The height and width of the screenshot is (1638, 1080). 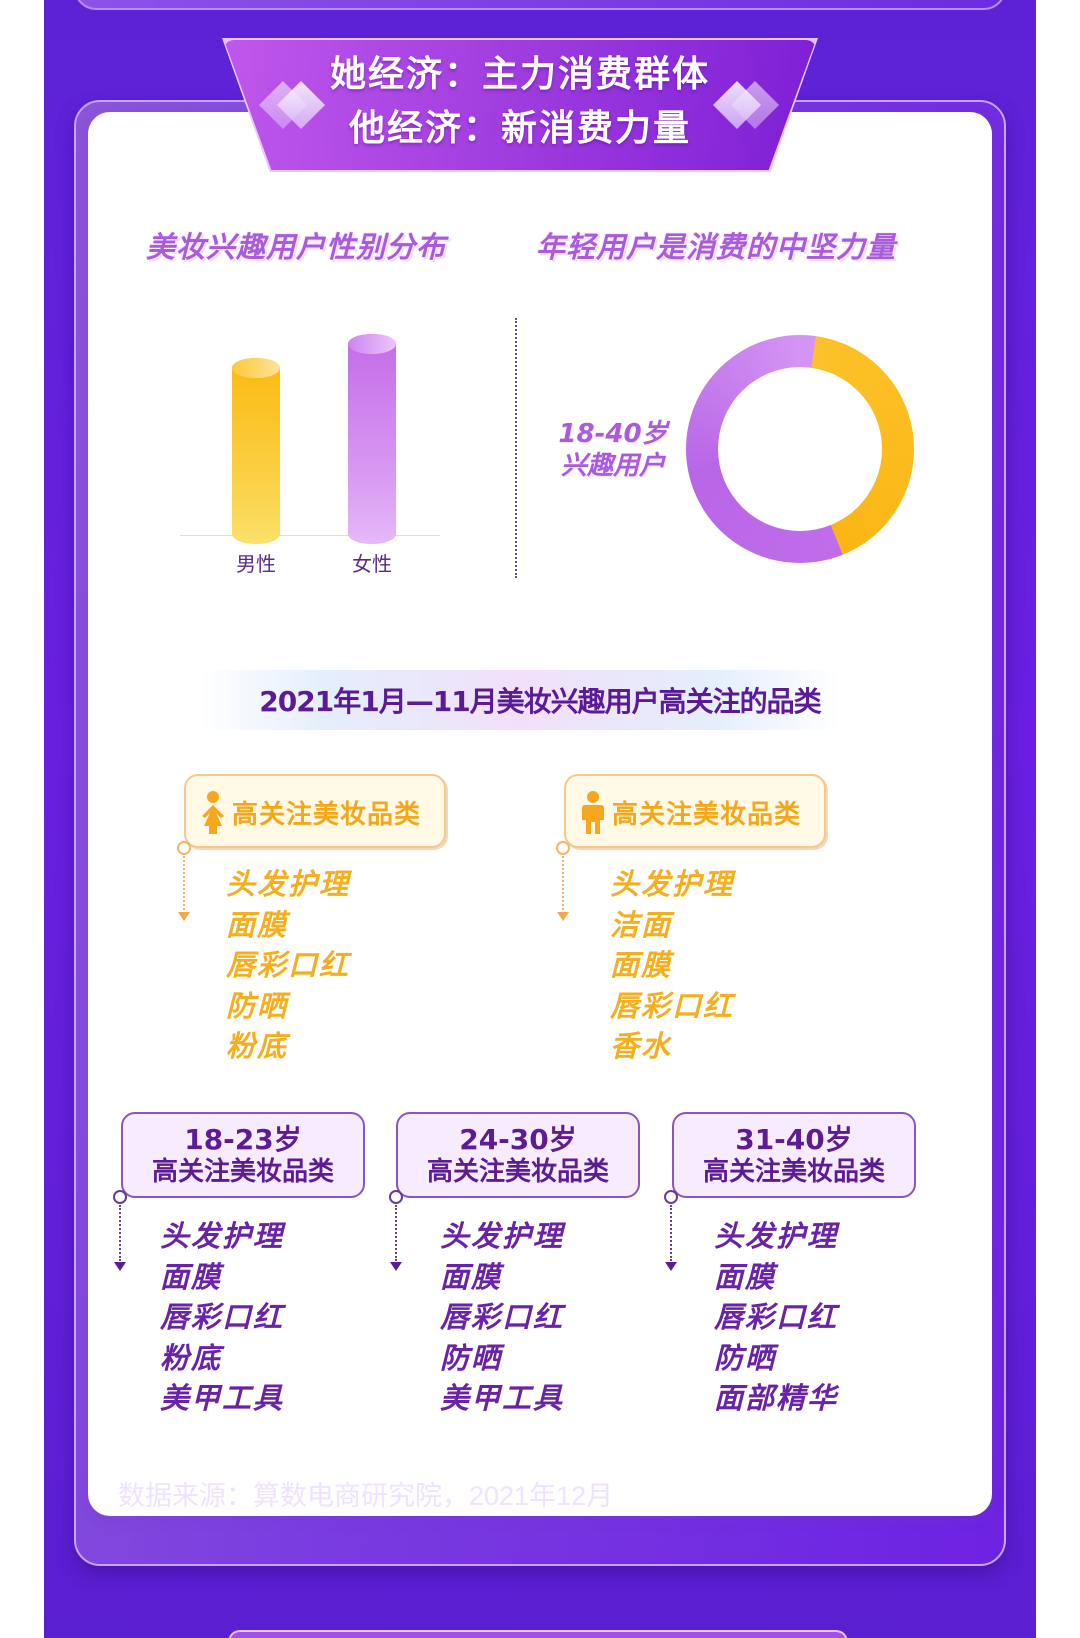 I want to click on heading-highlight, so click(x=520, y=700).